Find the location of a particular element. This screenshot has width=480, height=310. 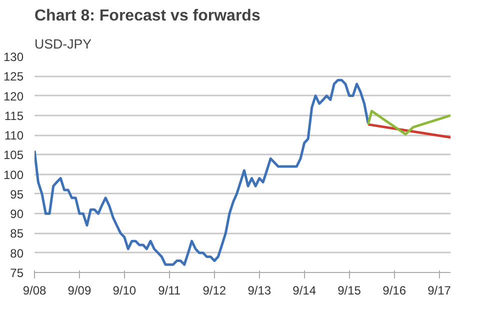

line-series is located at coordinates (408, 123).